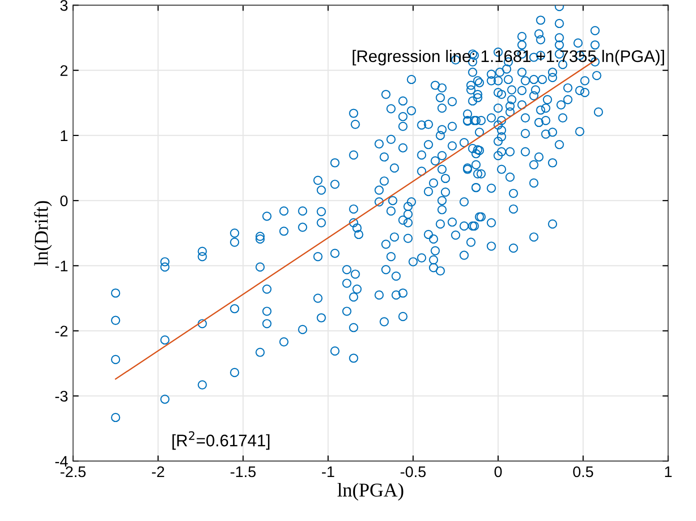  What do you see at coordinates (61, 266) in the screenshot?
I see `y-tick-label: -1` at bounding box center [61, 266].